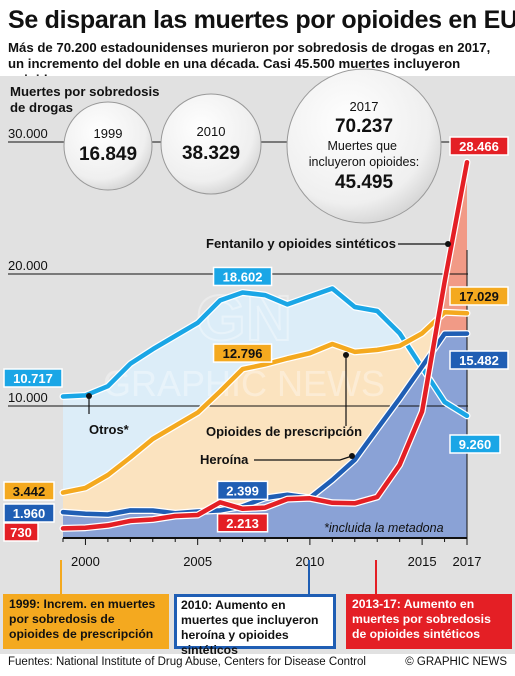 This screenshot has height=676, width=515. I want to click on value-label: 18.602, so click(243, 276).